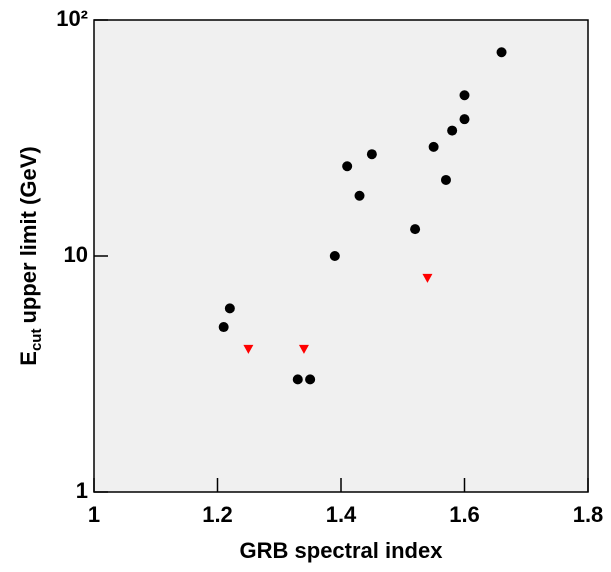 The height and width of the screenshot is (572, 611). What do you see at coordinates (72, 18) in the screenshot?
I see `y-tick-label: 10²` at bounding box center [72, 18].